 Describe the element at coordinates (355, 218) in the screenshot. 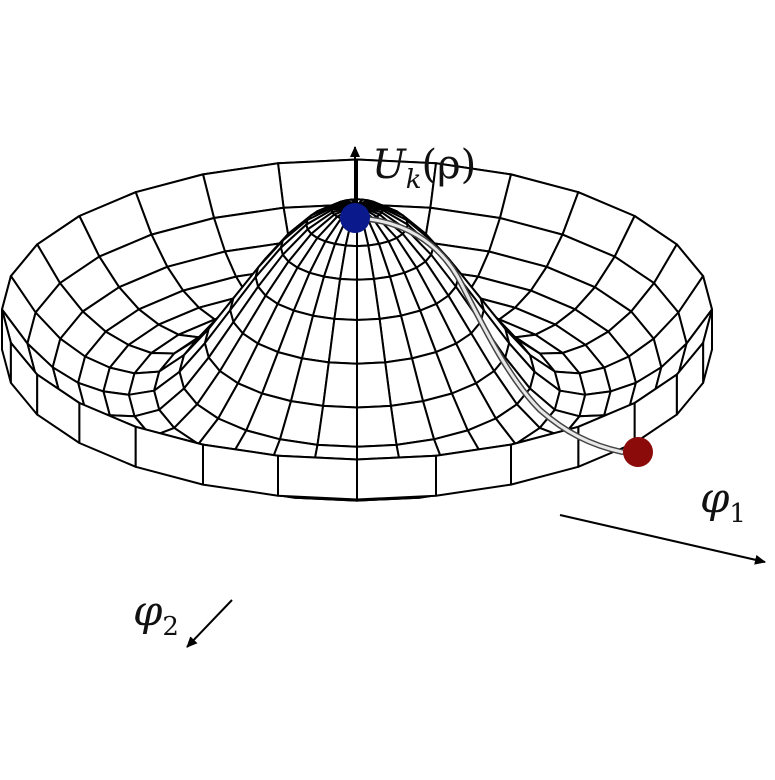

I see `top-point` at that location.